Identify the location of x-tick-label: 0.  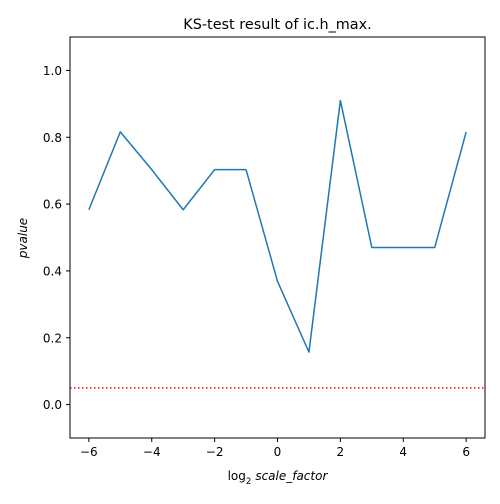
(278, 452).